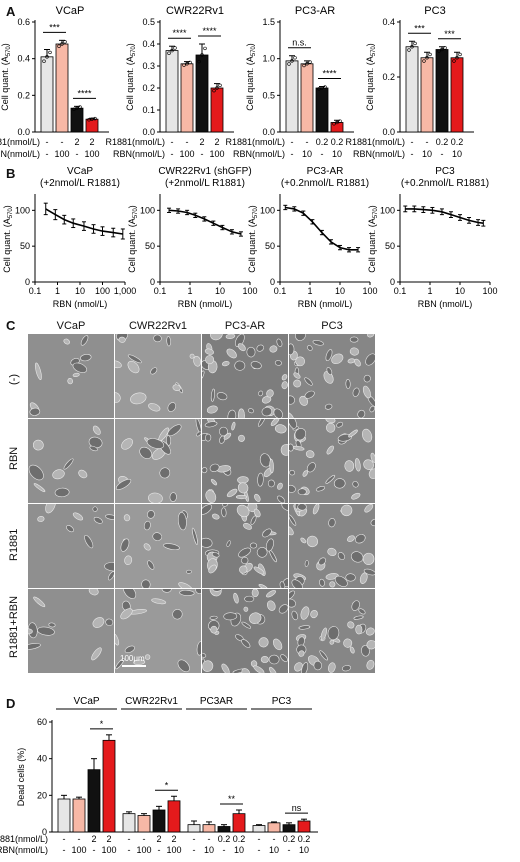  What do you see at coordinates (419, 28) in the screenshot?
I see `significance-label: ***` at bounding box center [419, 28].